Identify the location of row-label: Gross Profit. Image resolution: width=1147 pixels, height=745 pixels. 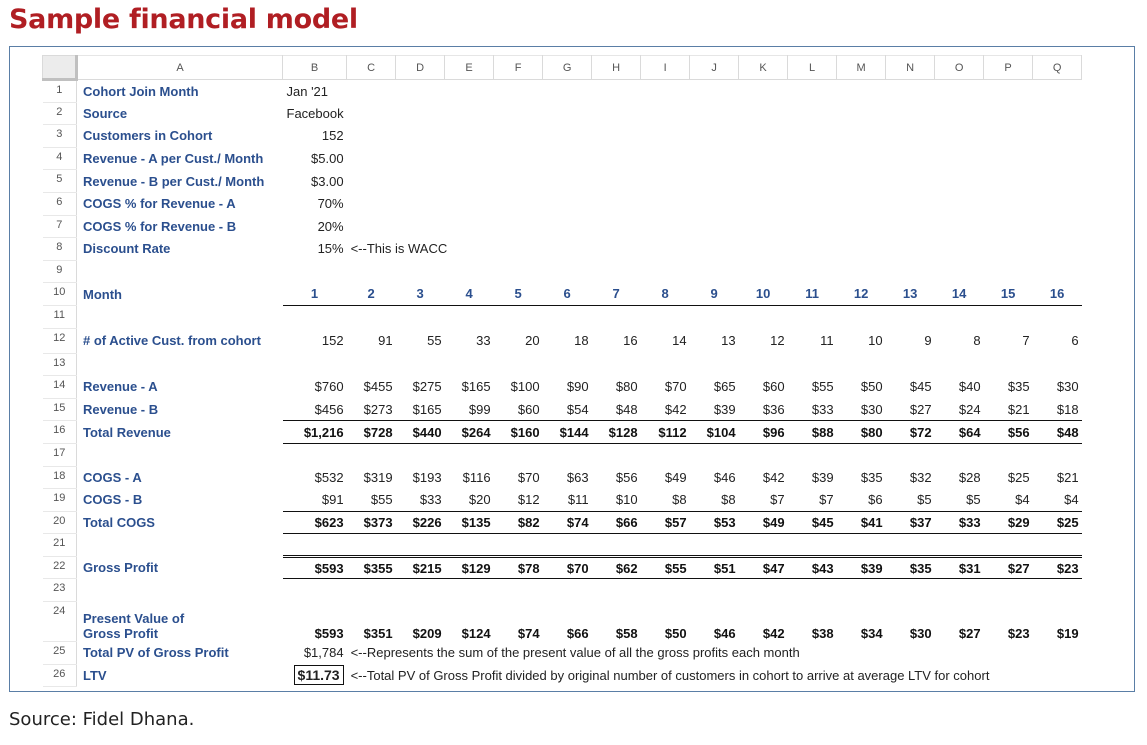
(121, 568).